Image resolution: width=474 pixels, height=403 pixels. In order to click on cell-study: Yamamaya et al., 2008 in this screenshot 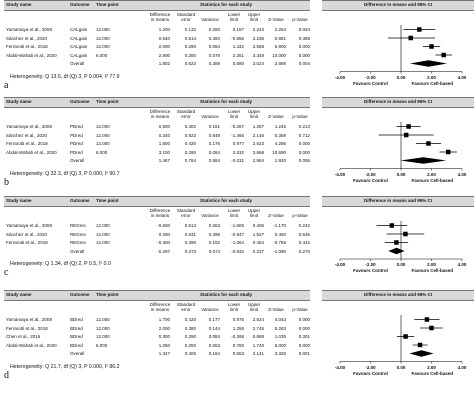, I will do `click(29, 29)`.